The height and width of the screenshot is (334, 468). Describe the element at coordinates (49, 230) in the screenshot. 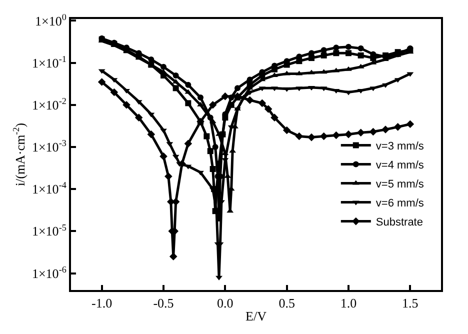

I see `y-tick-label: 1×10$^{-5}$` at that location.